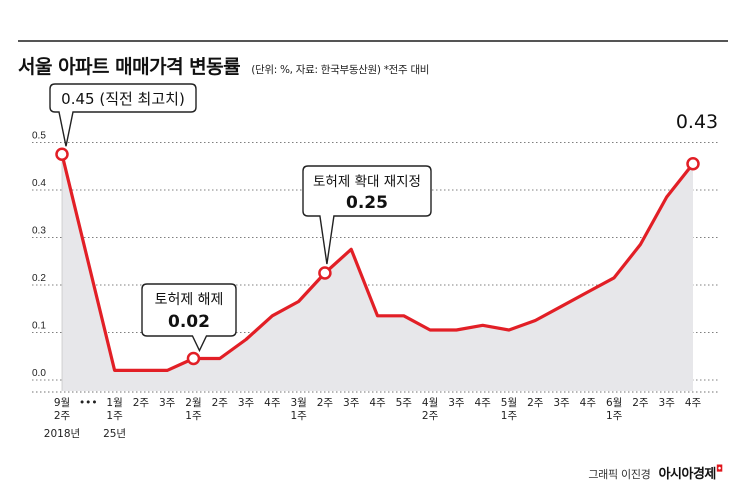 The width and height of the screenshot is (745, 501). What do you see at coordinates (298, 403) in the screenshot?
I see `x-tick-label: 3월` at bounding box center [298, 403].